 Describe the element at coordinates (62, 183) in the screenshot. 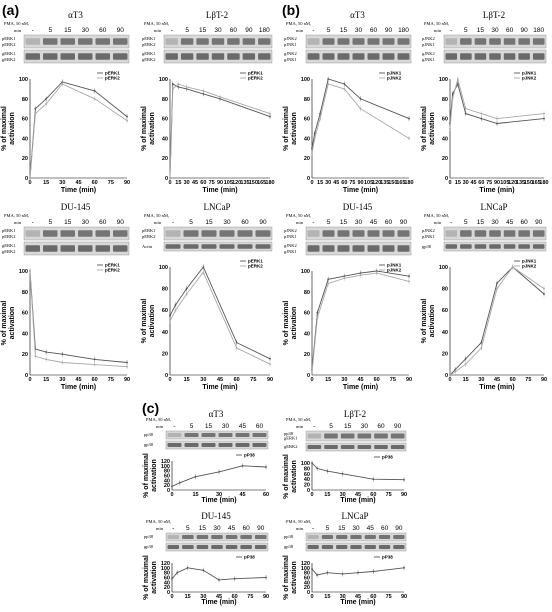

I see `x-tick-label: 30` at that location.